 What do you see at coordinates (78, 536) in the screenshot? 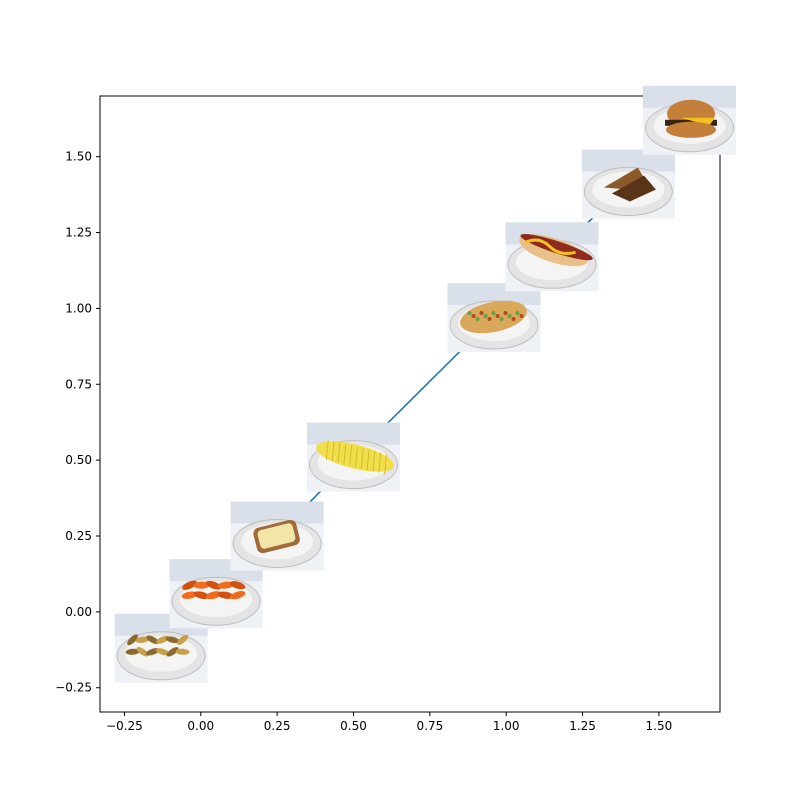
I see `y-tick-label: 0.25` at bounding box center [78, 536].